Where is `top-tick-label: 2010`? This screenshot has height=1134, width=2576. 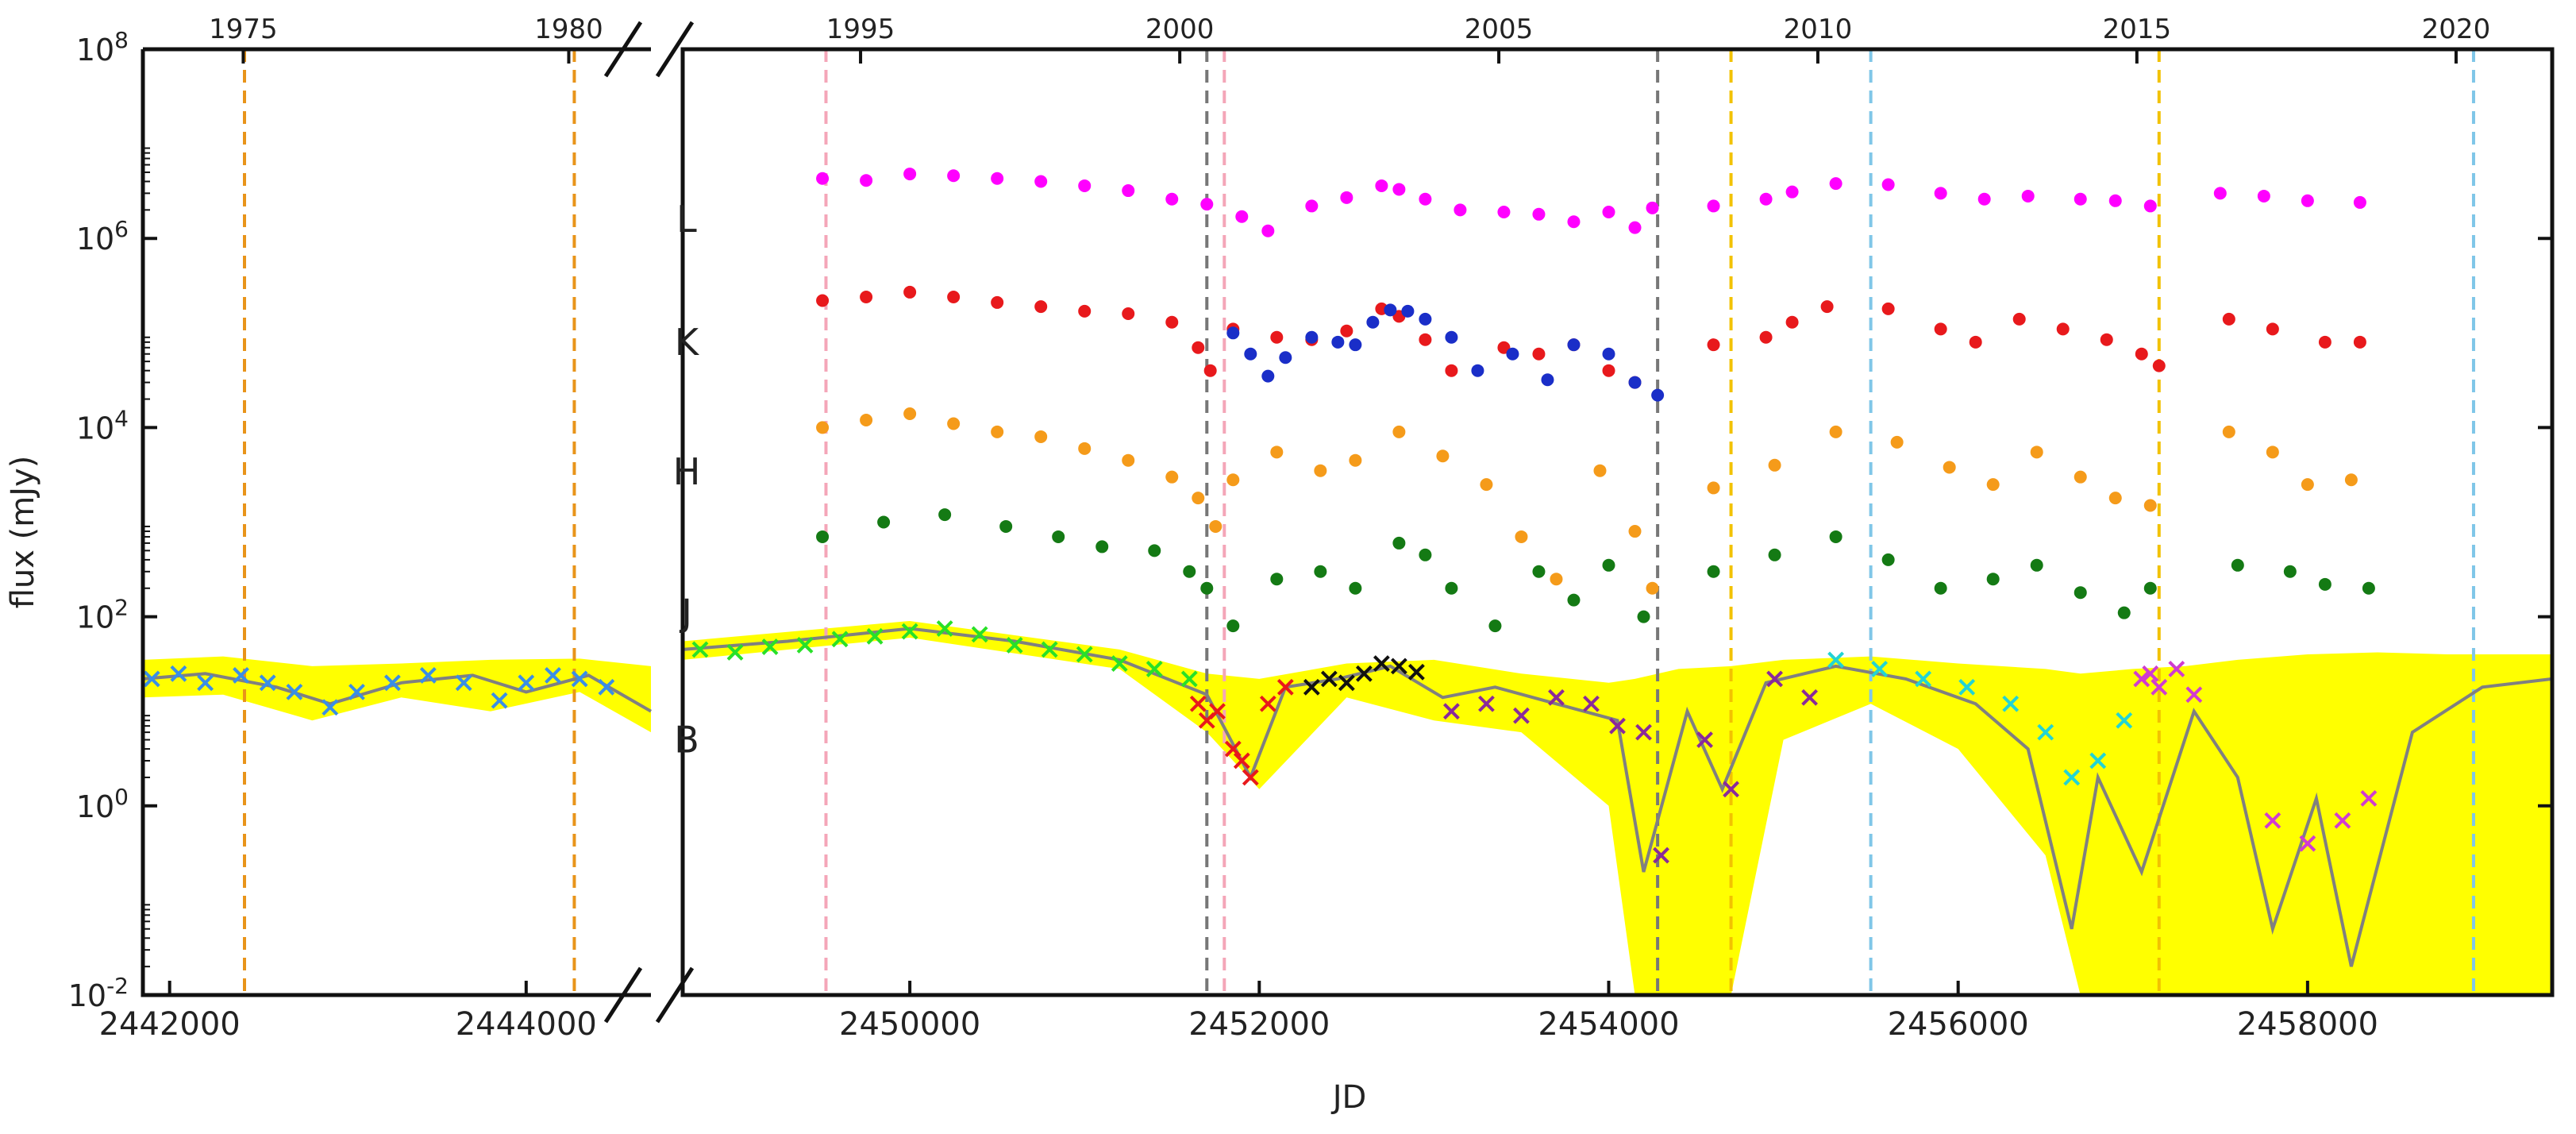 top-tick-label: 2010 is located at coordinates (1818, 29).